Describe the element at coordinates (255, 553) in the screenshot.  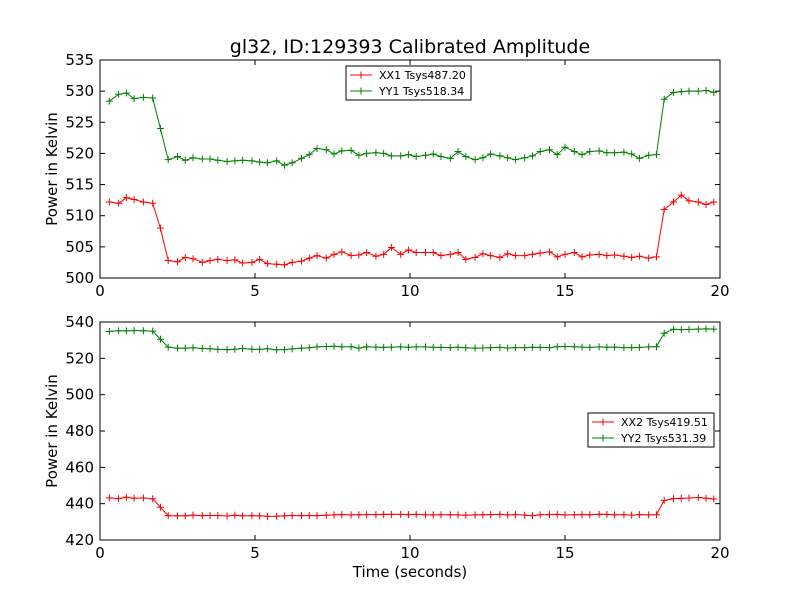
I see `x-tick-label: 5` at that location.